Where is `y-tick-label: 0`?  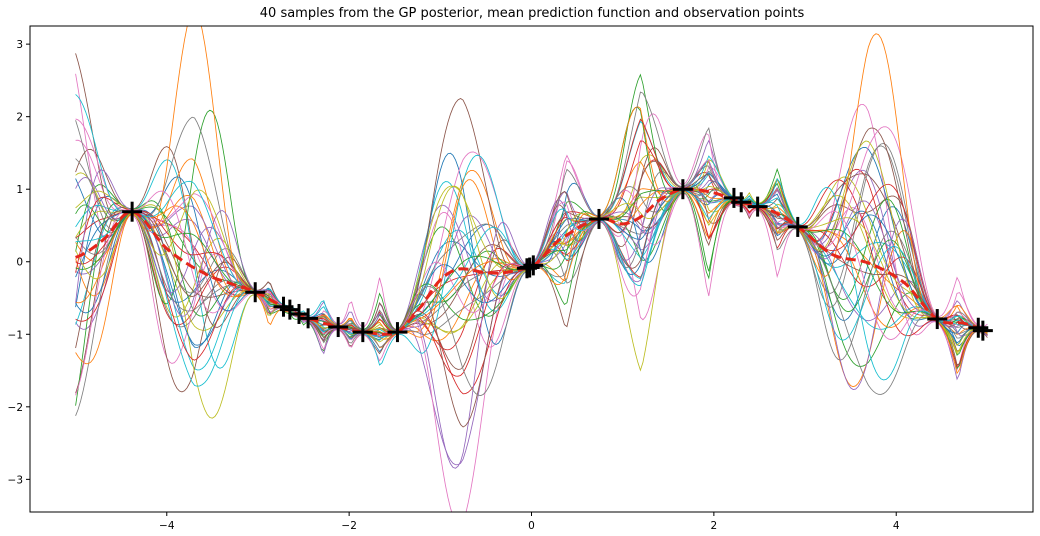 y-tick-label: 0 is located at coordinates (19, 263).